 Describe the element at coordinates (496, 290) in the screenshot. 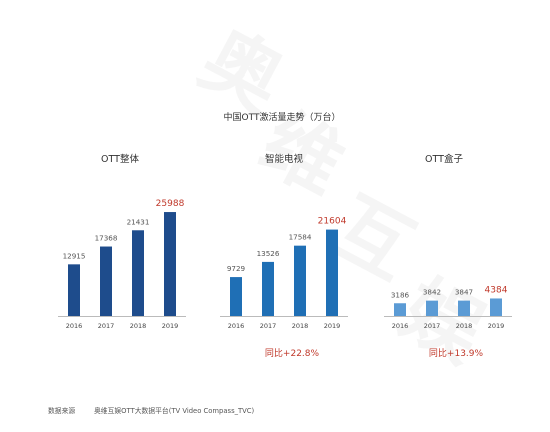

I see `data-label: 4384` at that location.